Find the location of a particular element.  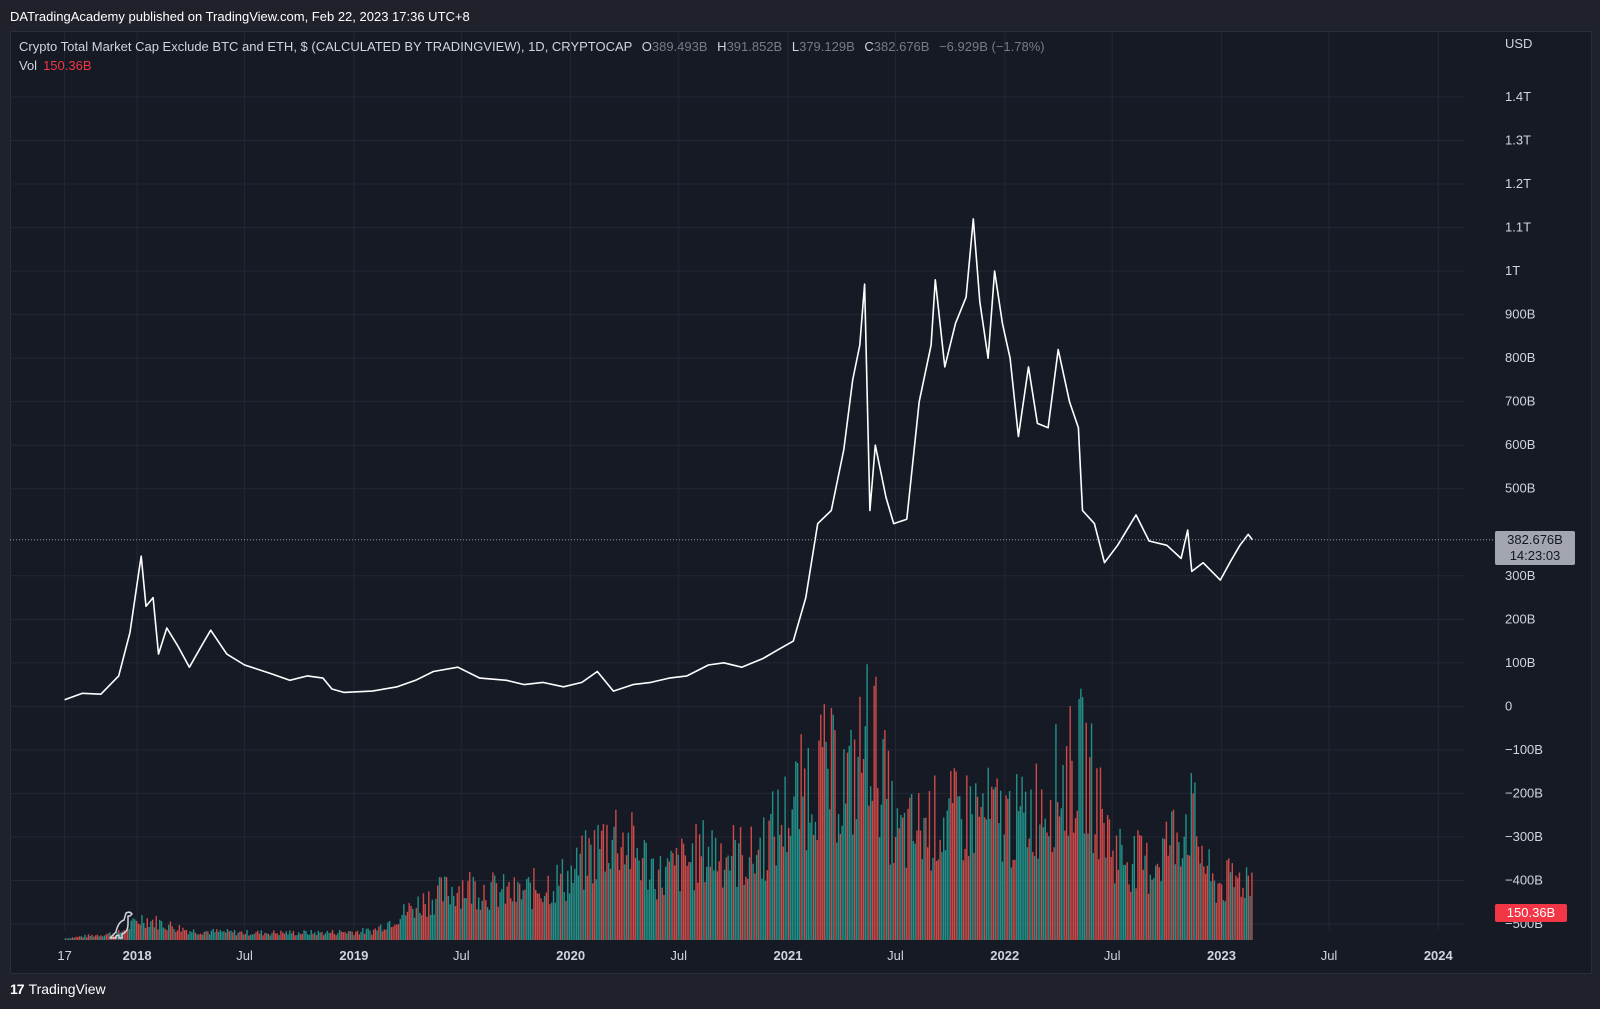

high-key: H is located at coordinates (722, 46).